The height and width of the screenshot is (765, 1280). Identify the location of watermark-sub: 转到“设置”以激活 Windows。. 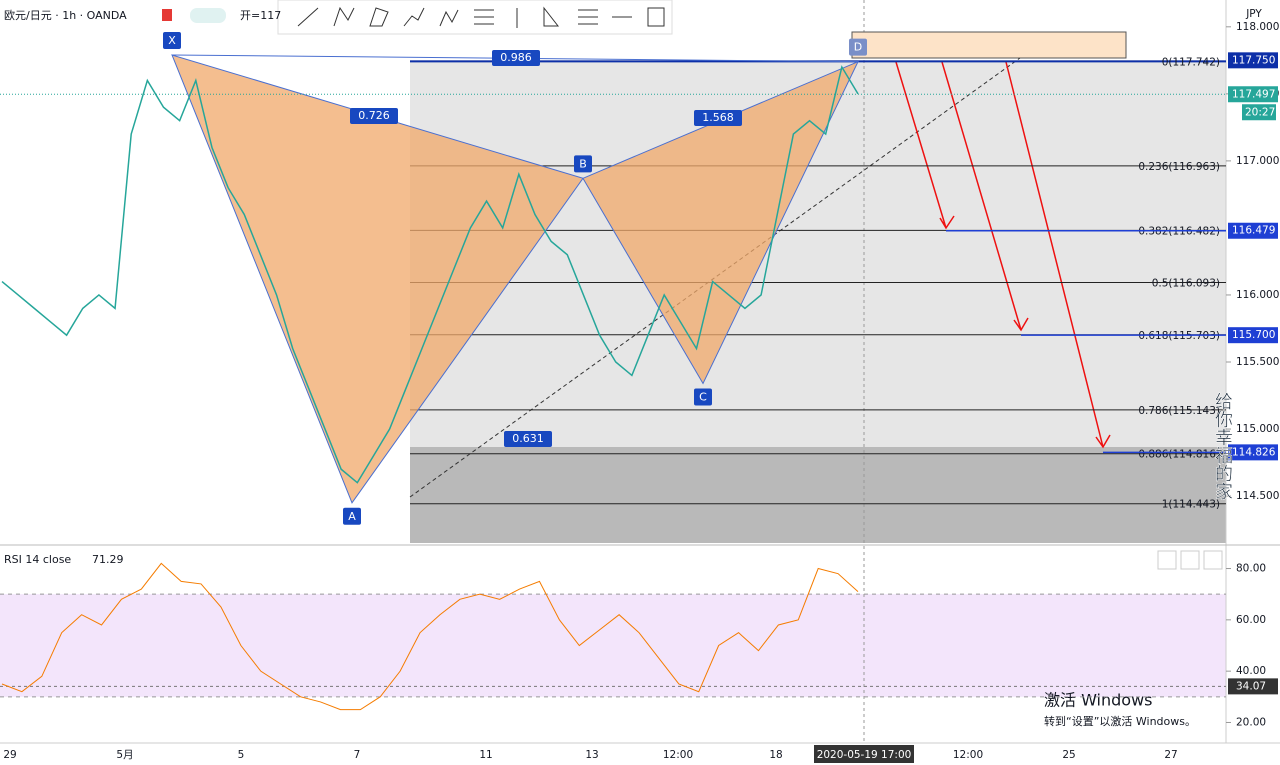
(1120, 721).